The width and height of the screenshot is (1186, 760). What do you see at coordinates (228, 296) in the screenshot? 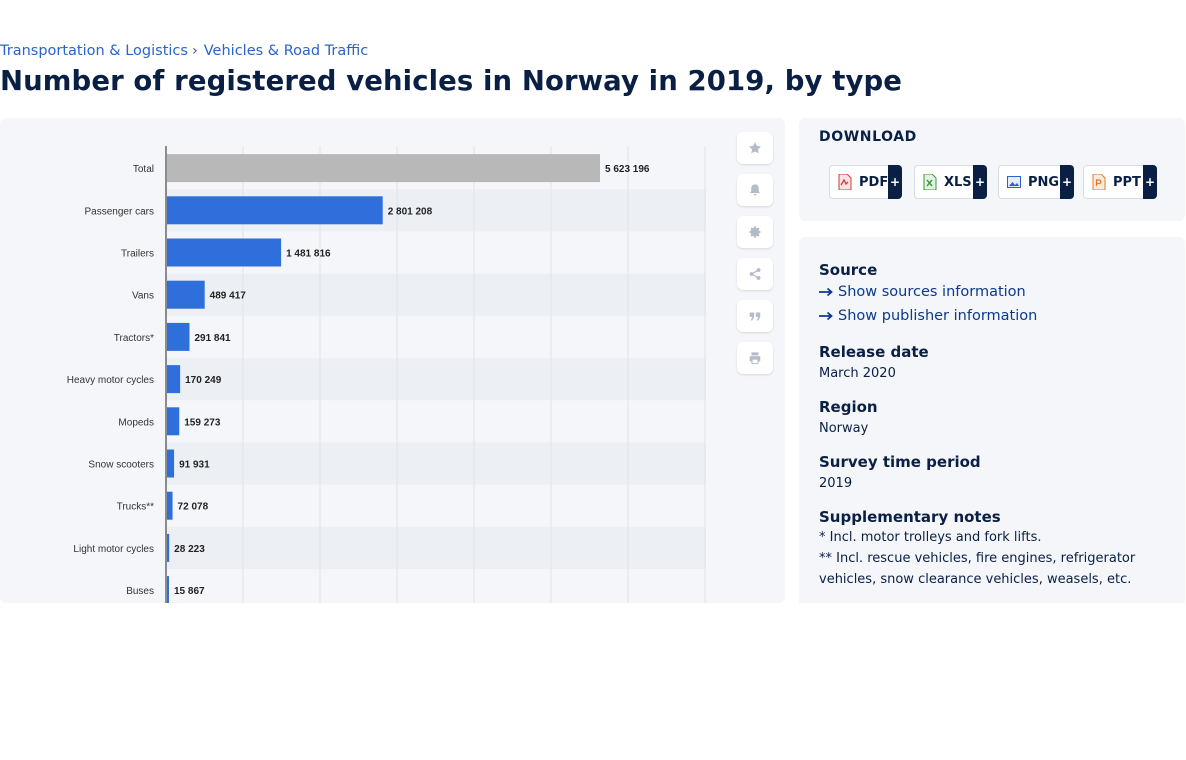
I see `value-label: 489 417` at bounding box center [228, 296].